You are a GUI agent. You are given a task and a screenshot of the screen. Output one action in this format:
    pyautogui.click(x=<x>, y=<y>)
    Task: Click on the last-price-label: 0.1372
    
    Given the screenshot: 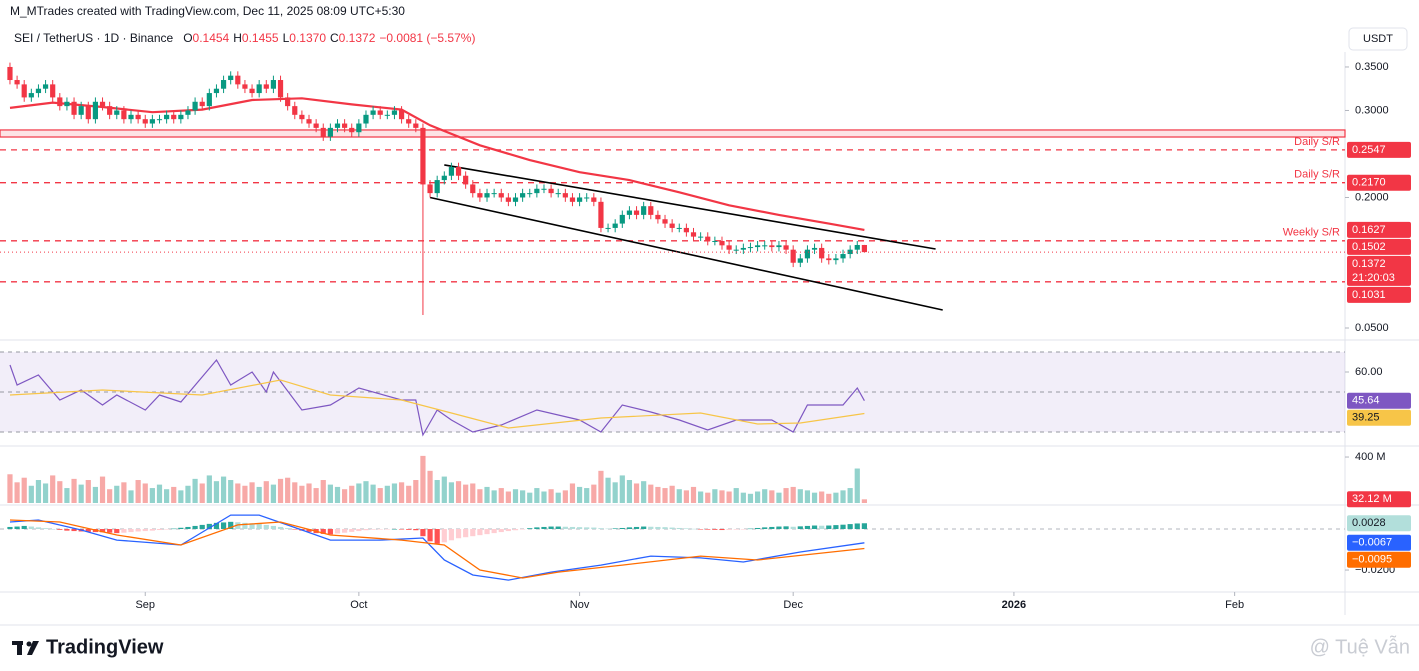 What is the action you would take?
    pyautogui.click(x=1369, y=264)
    